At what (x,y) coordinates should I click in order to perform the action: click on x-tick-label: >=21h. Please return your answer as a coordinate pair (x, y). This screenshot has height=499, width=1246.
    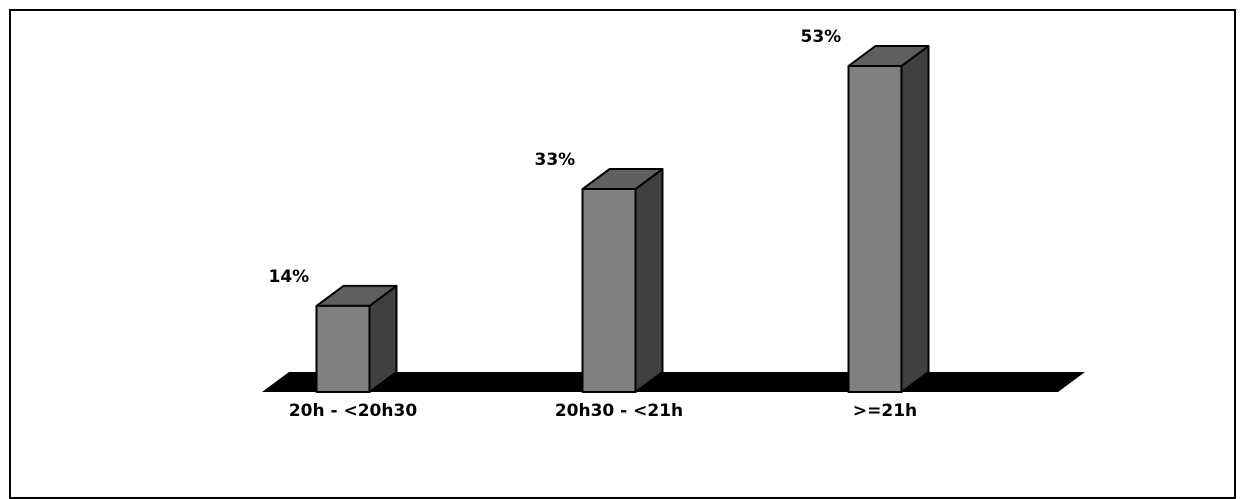
    Looking at the image, I should click on (885, 411).